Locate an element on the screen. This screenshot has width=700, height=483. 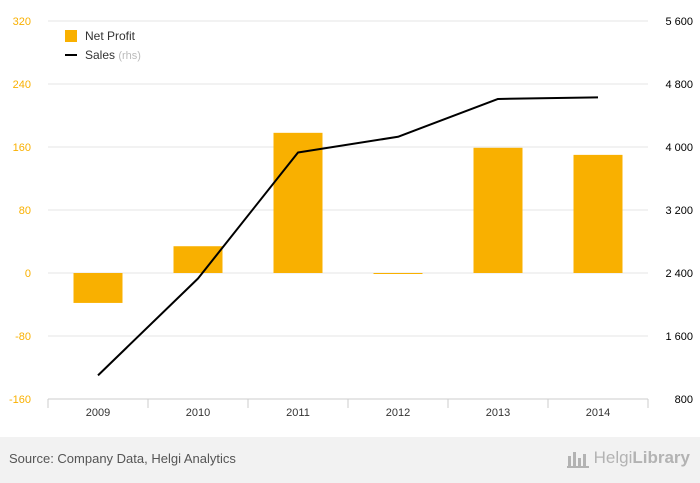
left-tick-label: 160 is located at coordinates (22, 148).